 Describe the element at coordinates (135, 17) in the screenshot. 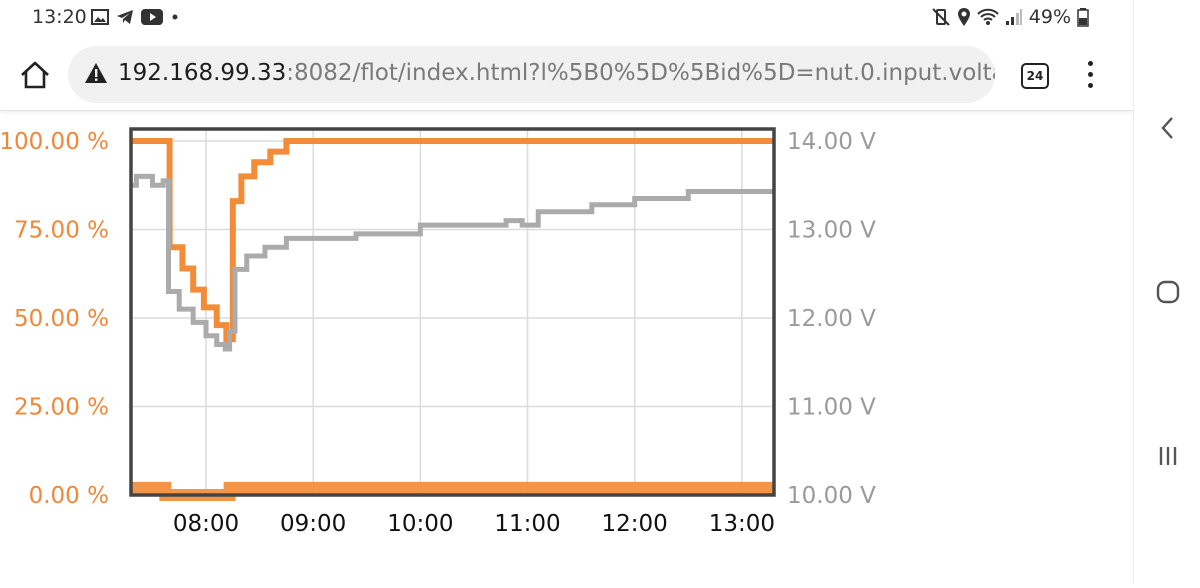

I see `notification-icons` at that location.